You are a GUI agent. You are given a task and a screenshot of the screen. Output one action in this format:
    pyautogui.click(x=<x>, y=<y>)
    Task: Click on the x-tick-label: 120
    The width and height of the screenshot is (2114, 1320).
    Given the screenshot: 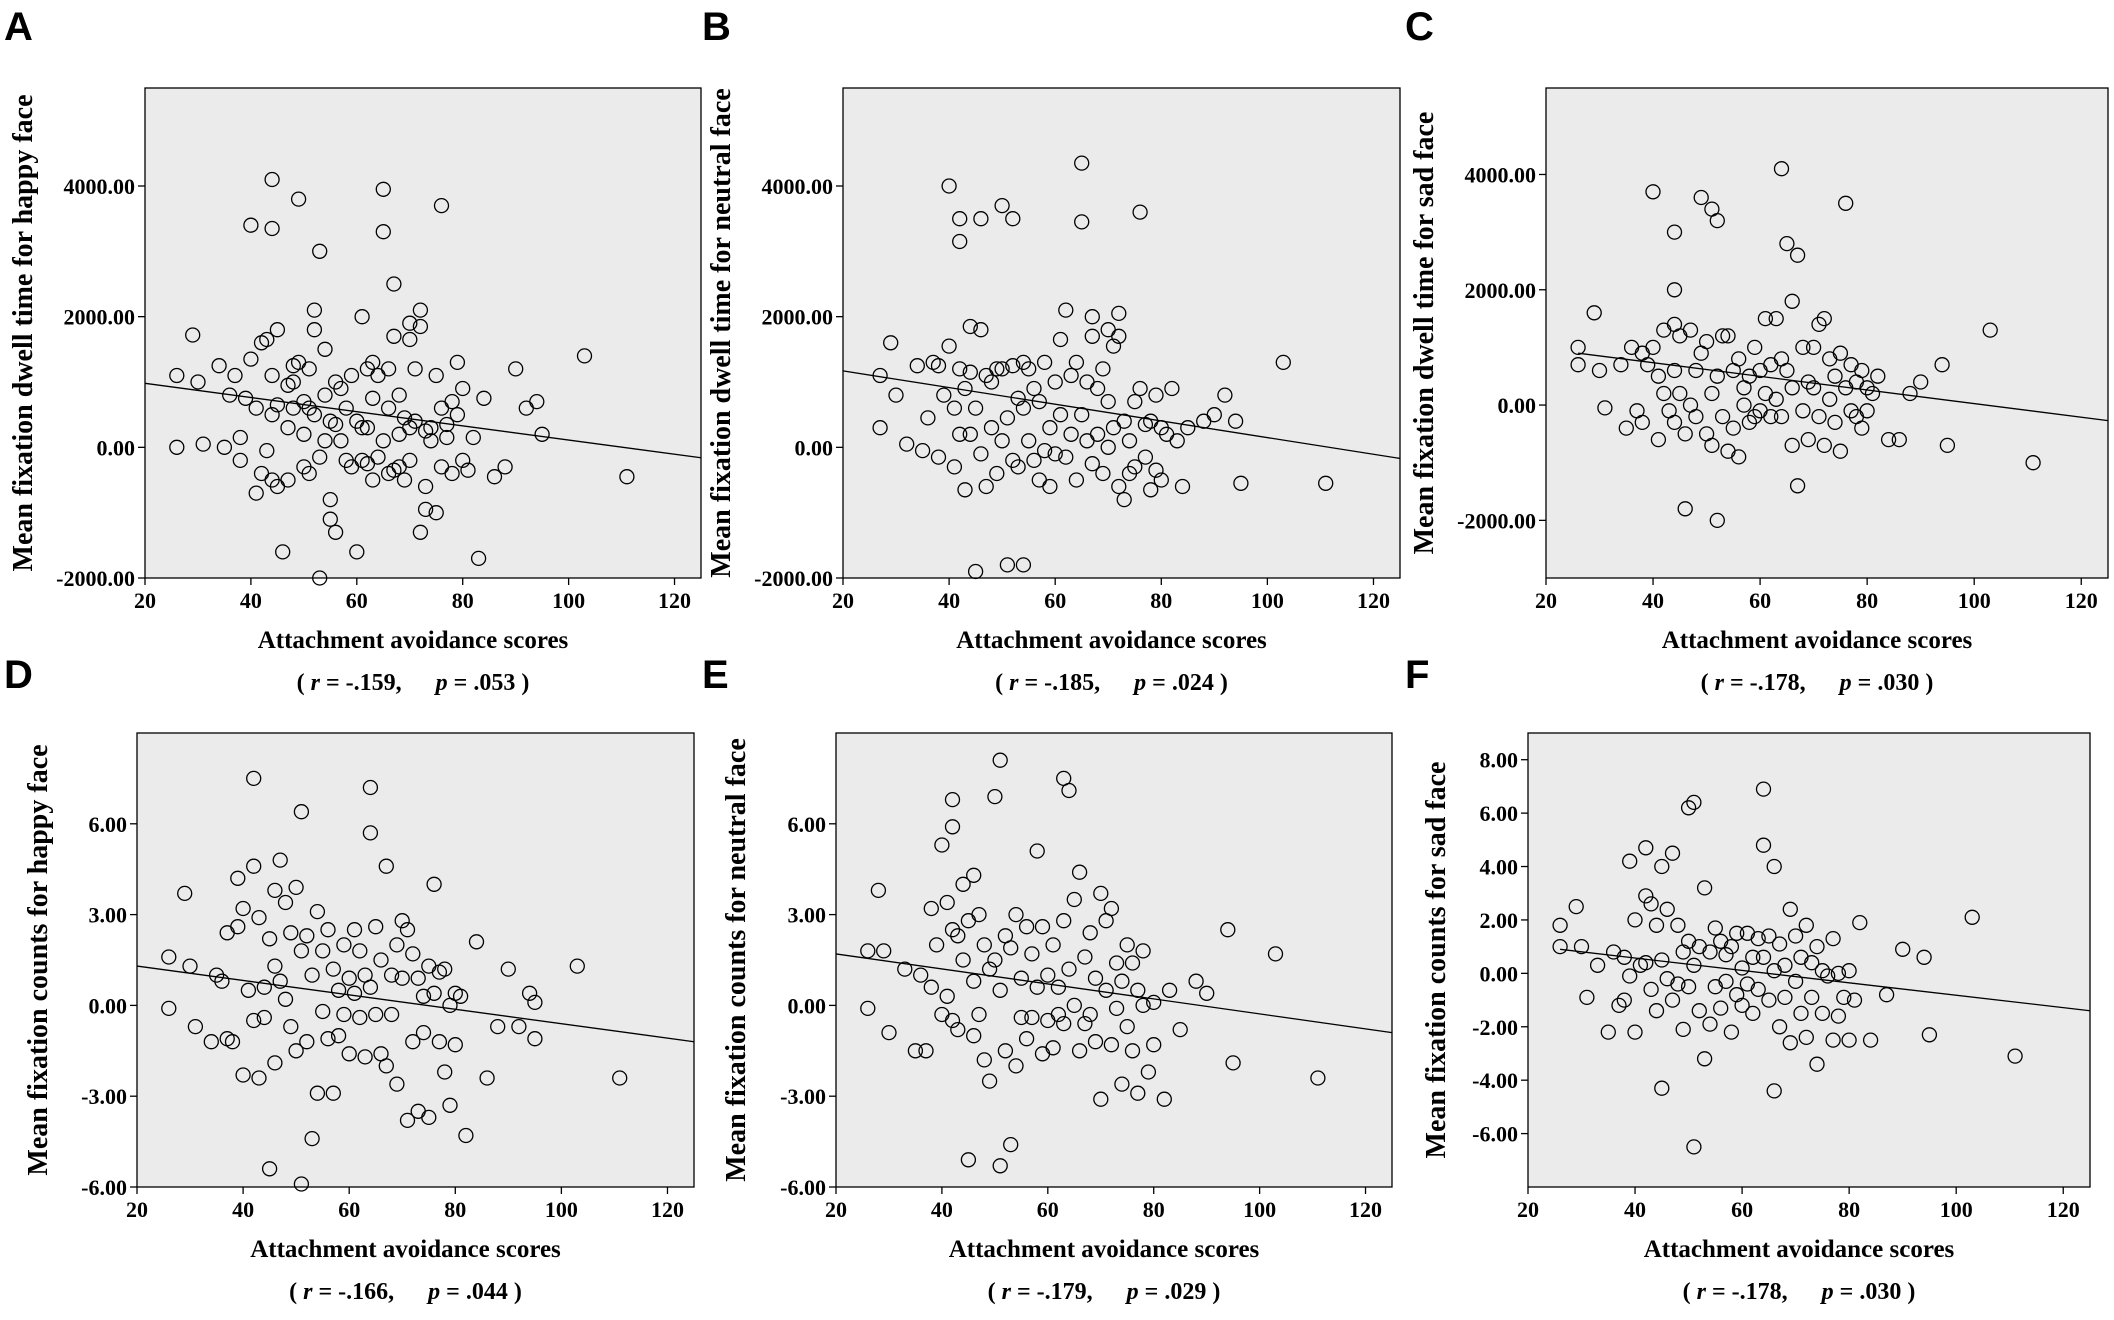 What is the action you would take?
    pyautogui.click(x=2081, y=600)
    